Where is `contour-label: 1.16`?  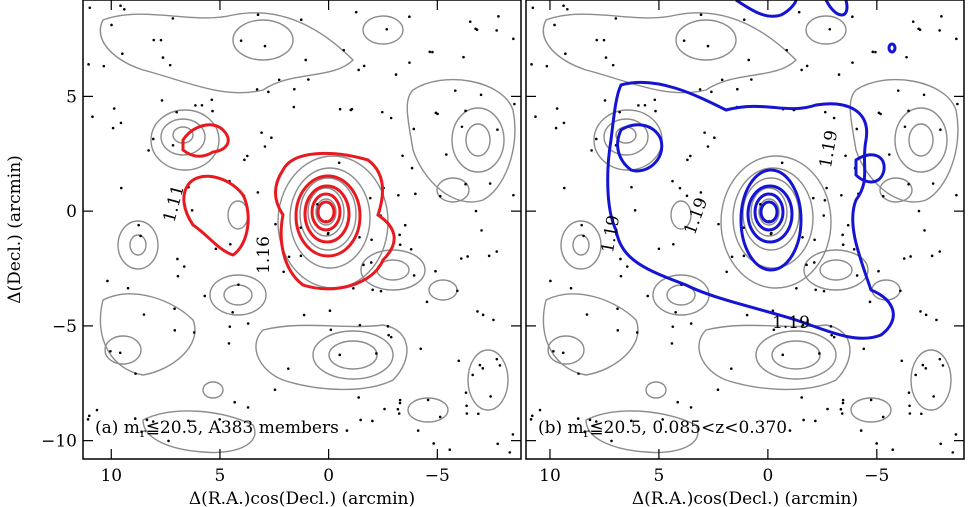
contour-label: 1.16 is located at coordinates (264, 255).